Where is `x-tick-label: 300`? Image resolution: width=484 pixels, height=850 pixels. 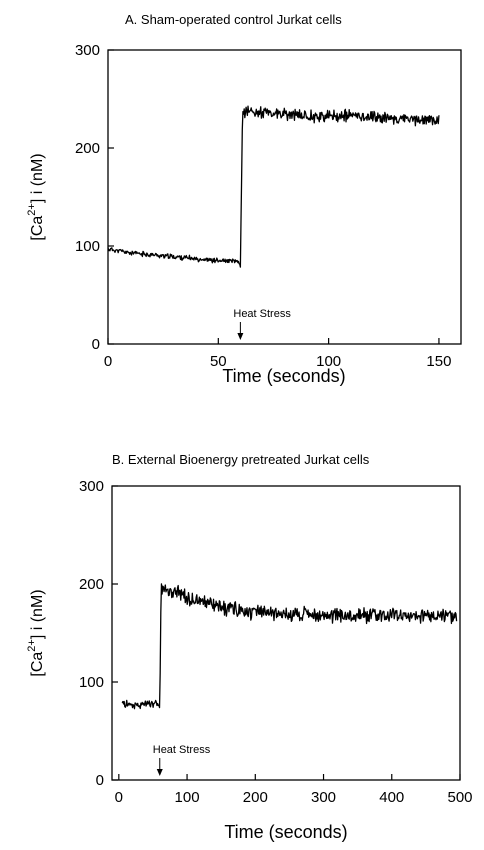 x-tick-label: 300 is located at coordinates (323, 797).